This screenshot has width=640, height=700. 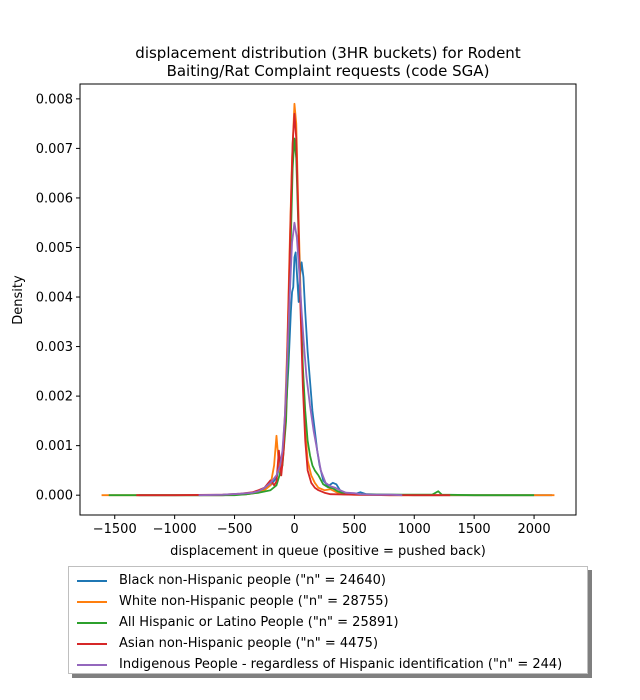 I want to click on legend-item: Black non-Hispanic people ("n" = 24640), so click(x=328, y=580).